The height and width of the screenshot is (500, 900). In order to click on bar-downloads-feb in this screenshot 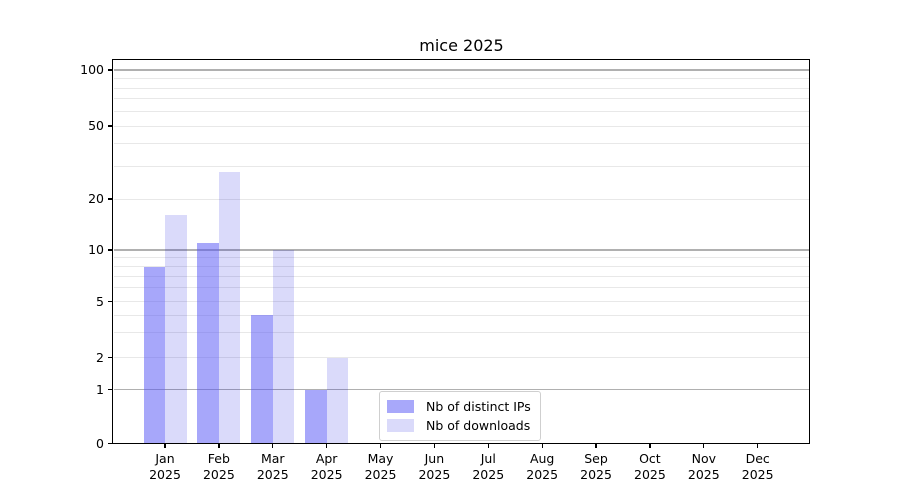, I will do `click(229, 308)`.